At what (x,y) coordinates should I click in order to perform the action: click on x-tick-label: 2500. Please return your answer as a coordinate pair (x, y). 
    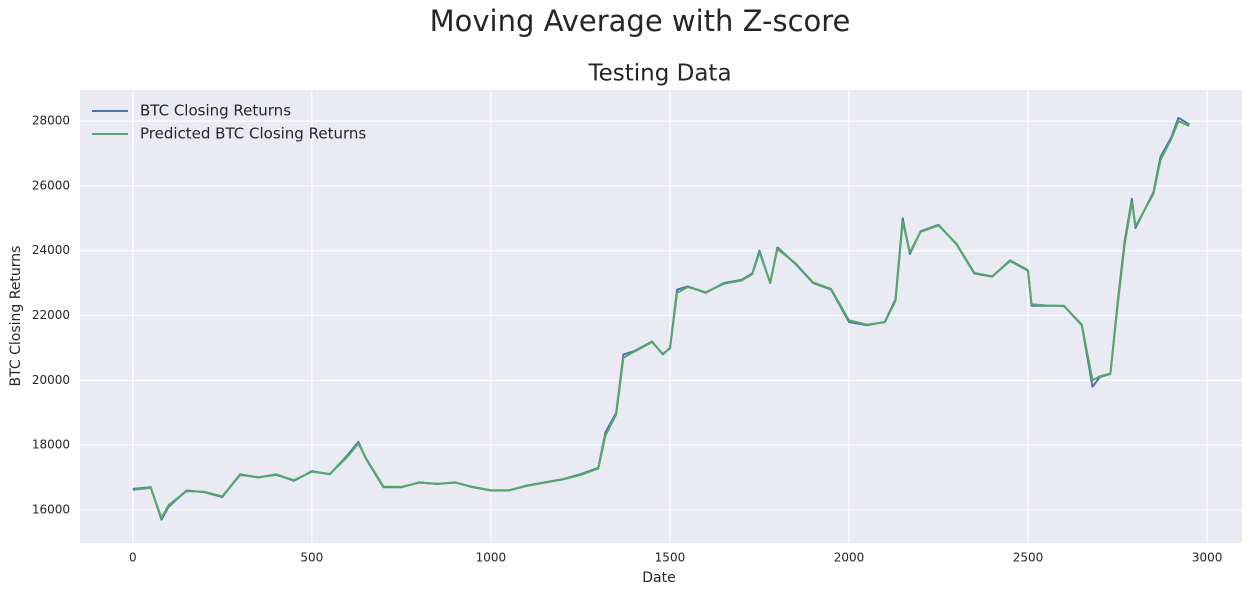
    Looking at the image, I should click on (1028, 558).